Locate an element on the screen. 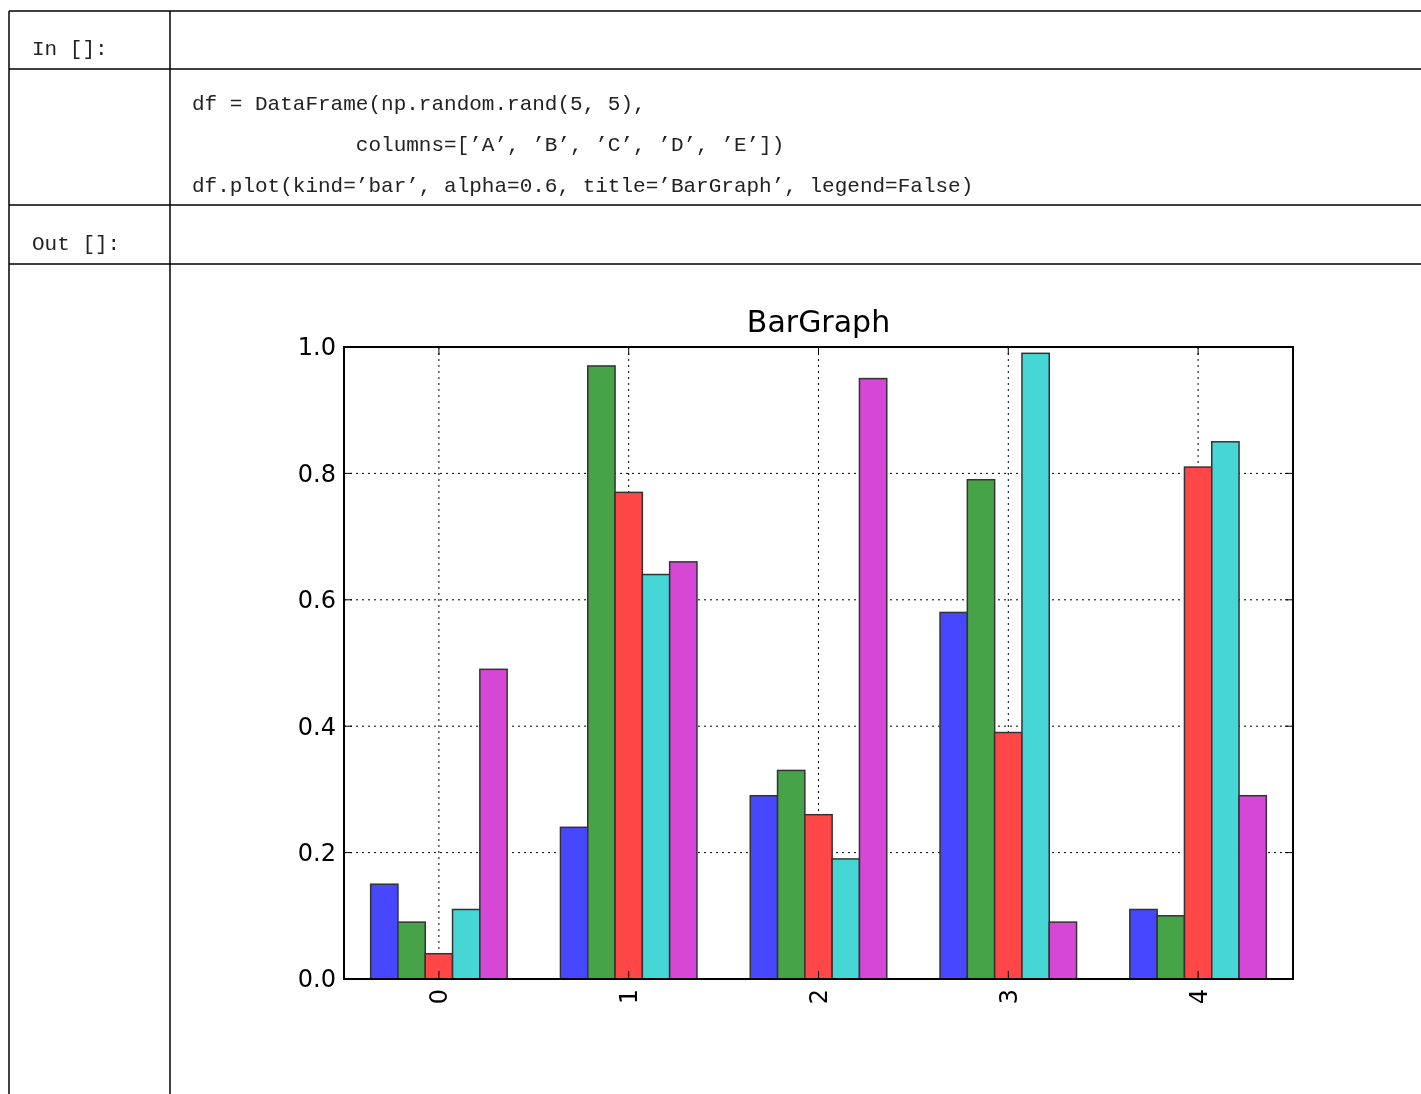 The image size is (1421, 1094). y-tick-label: 1.0 is located at coordinates (316, 347).